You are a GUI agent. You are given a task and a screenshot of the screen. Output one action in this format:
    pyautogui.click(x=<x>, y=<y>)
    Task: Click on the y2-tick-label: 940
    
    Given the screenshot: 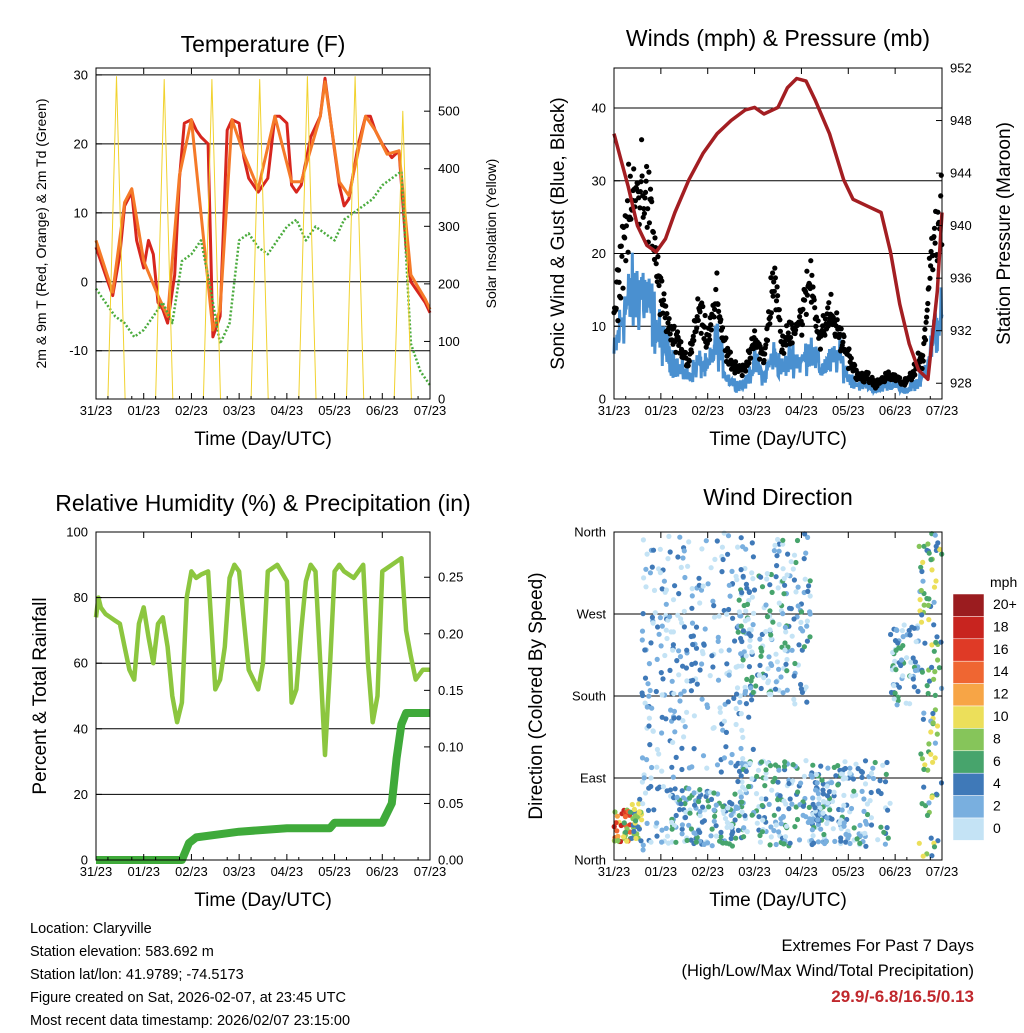 What is the action you would take?
    pyautogui.click(x=961, y=225)
    